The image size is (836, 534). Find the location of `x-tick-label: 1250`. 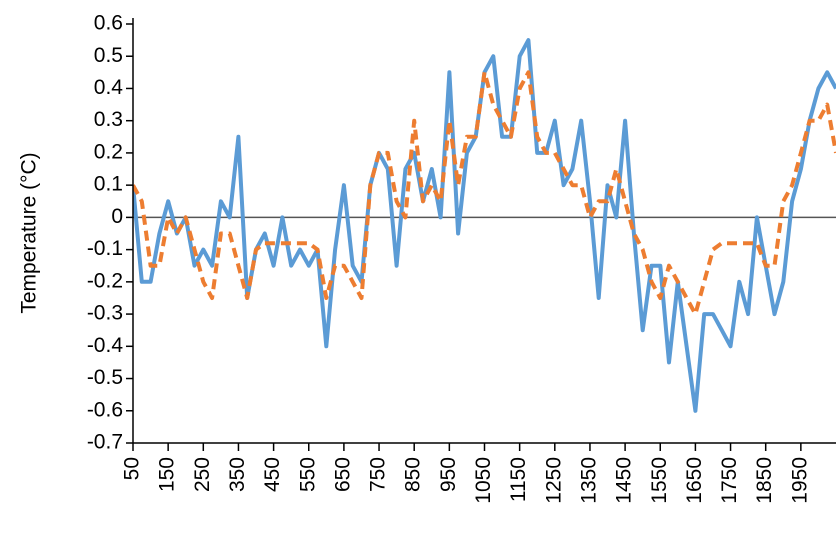

x-tick-label: 1250 is located at coordinates (553, 480).